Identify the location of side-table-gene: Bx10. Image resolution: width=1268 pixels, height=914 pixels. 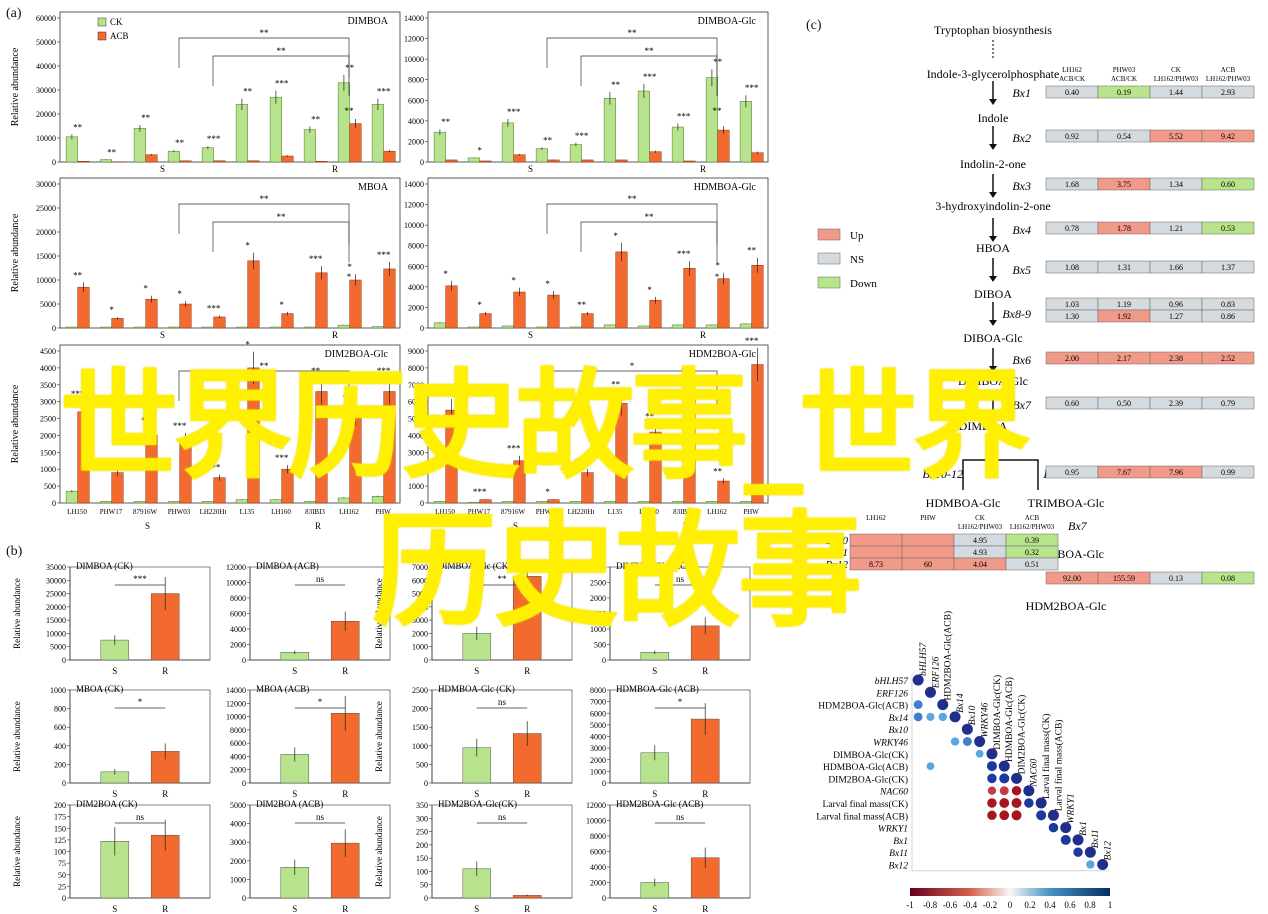
(836, 541).